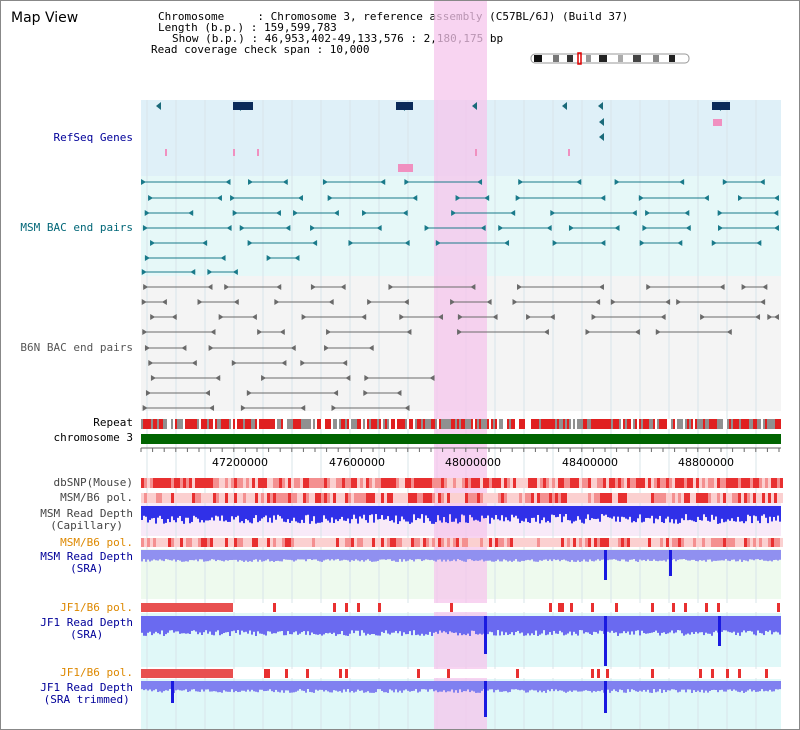 This screenshot has height=730, width=800. I want to click on b6n-bac-pair-end, so click(371, 348).